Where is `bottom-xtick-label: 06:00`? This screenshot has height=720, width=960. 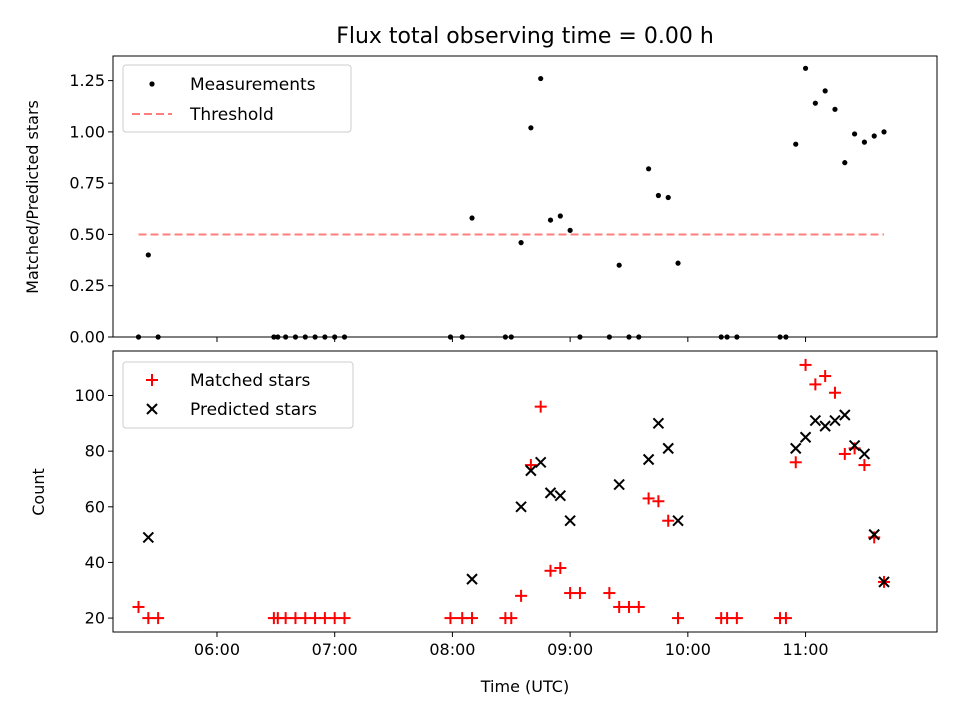 bottom-xtick-label: 06:00 is located at coordinates (217, 649).